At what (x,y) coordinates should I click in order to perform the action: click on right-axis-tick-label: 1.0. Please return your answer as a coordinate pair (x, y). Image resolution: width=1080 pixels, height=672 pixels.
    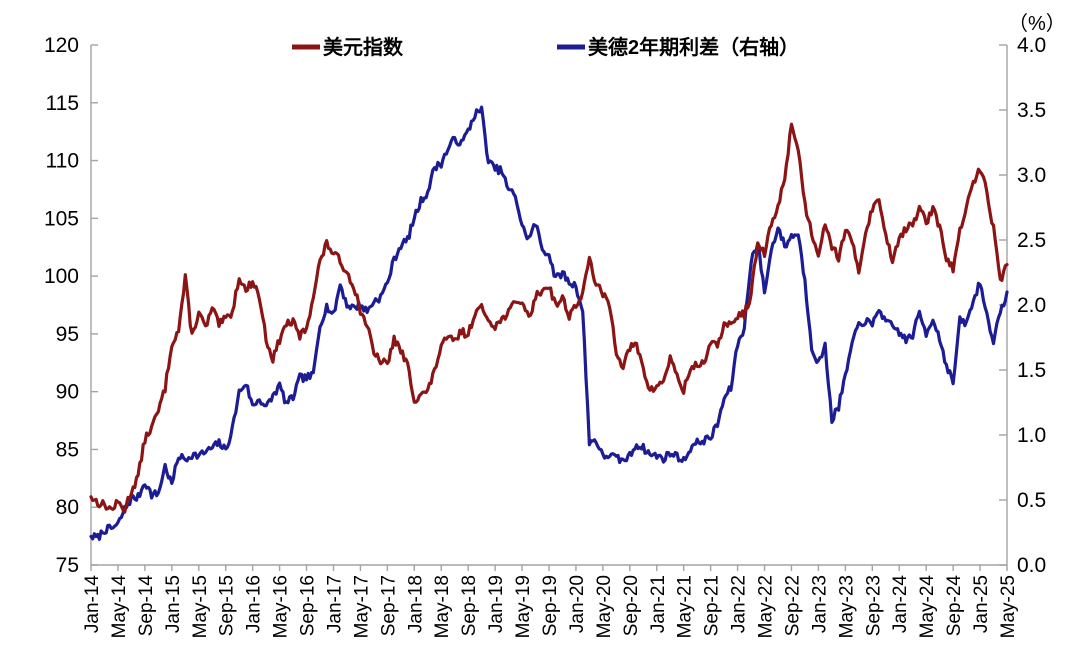
    Looking at the image, I should click on (1031, 435).